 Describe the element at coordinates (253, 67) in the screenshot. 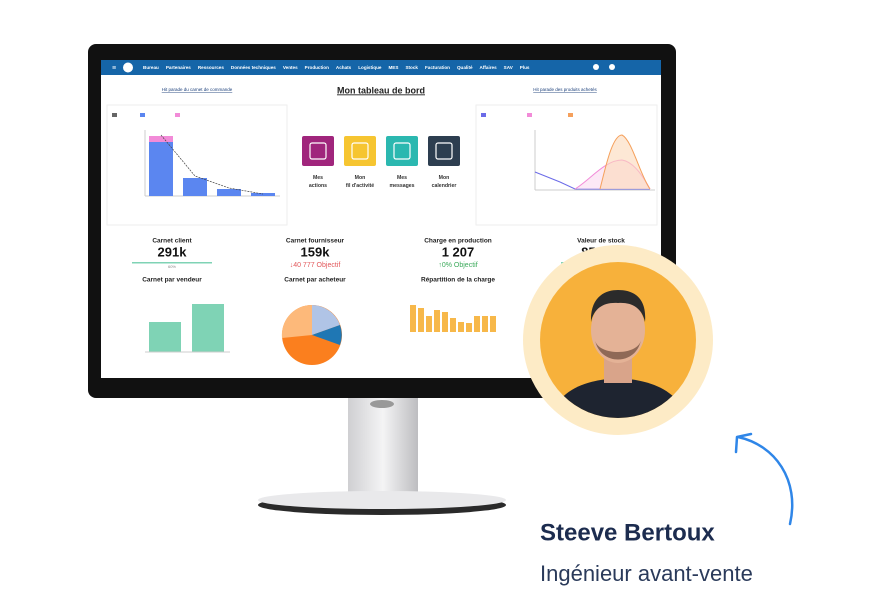

I see `nav-item: Données techniques` at that location.